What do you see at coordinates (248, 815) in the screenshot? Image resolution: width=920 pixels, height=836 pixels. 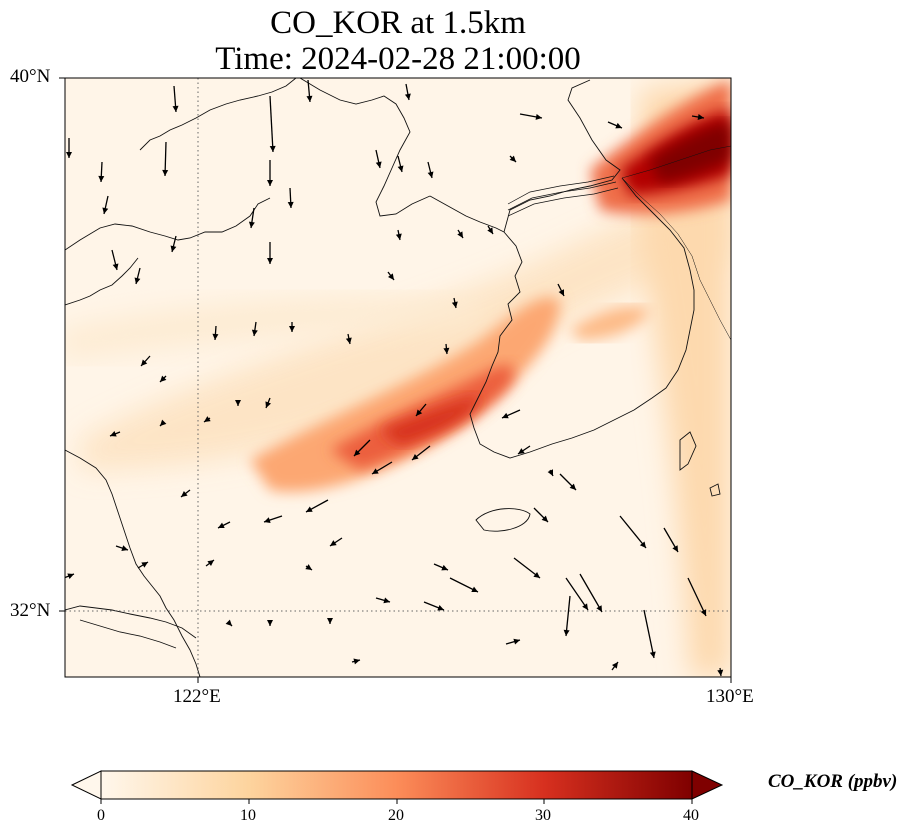 I see `colorbar-tick-10: 10` at bounding box center [248, 815].